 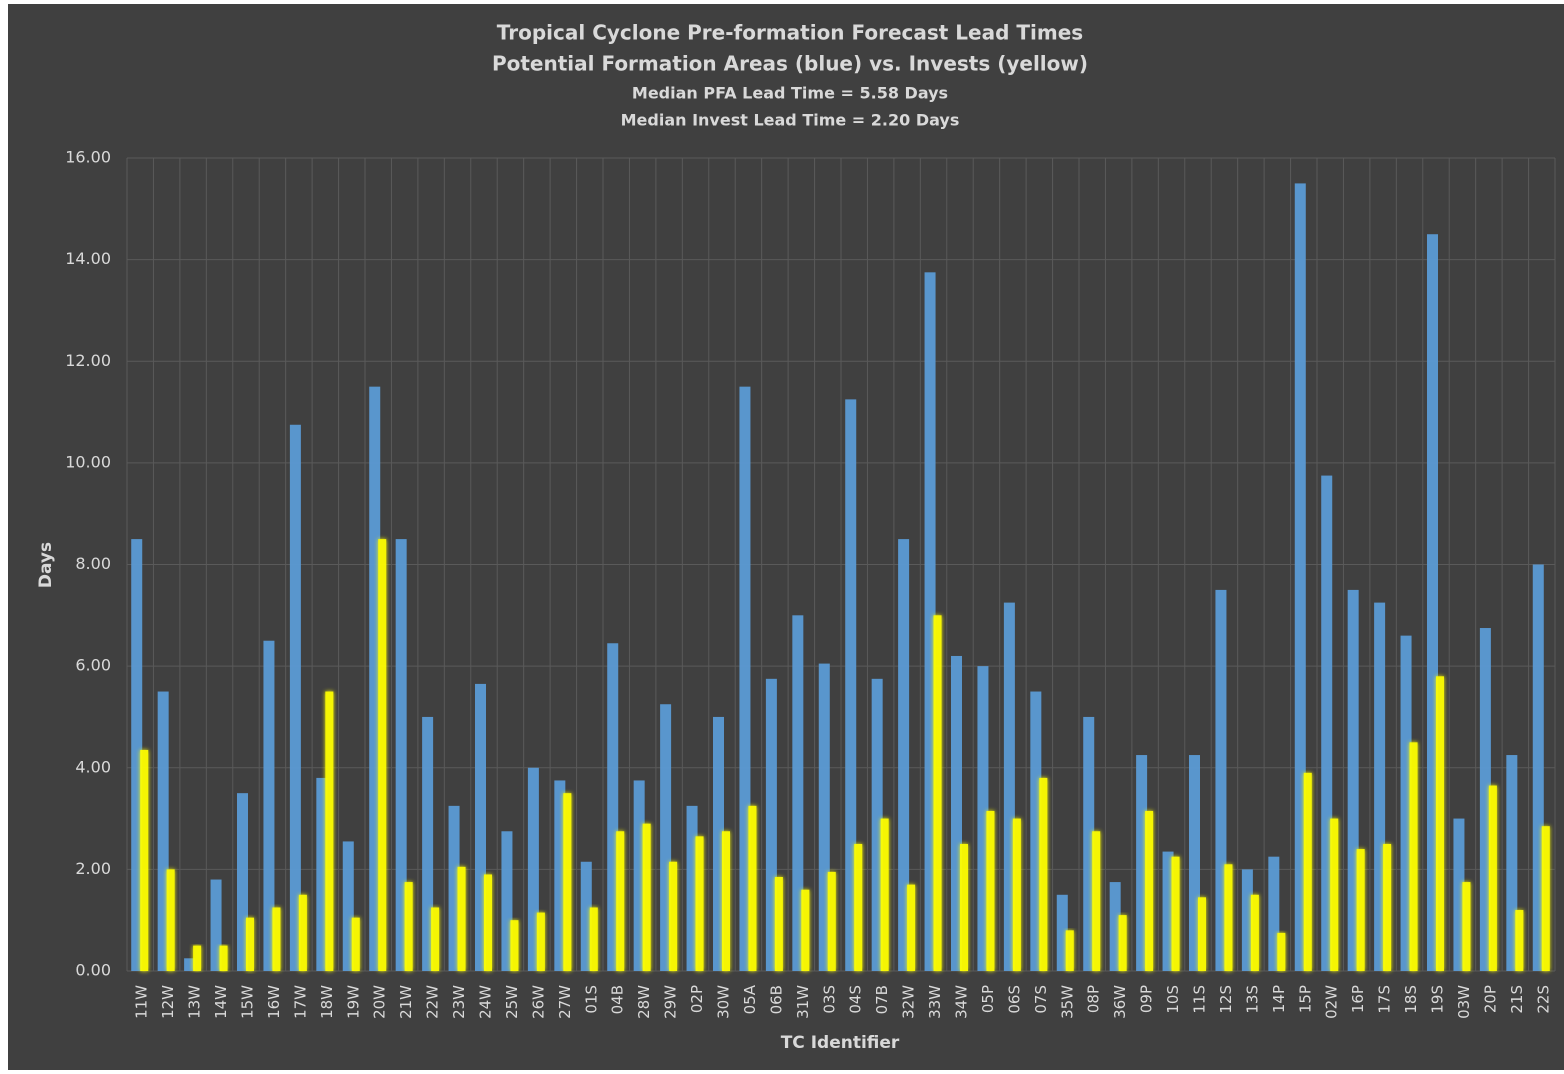 I want to click on x-tick-label: 33W, so click(x=935, y=1002).